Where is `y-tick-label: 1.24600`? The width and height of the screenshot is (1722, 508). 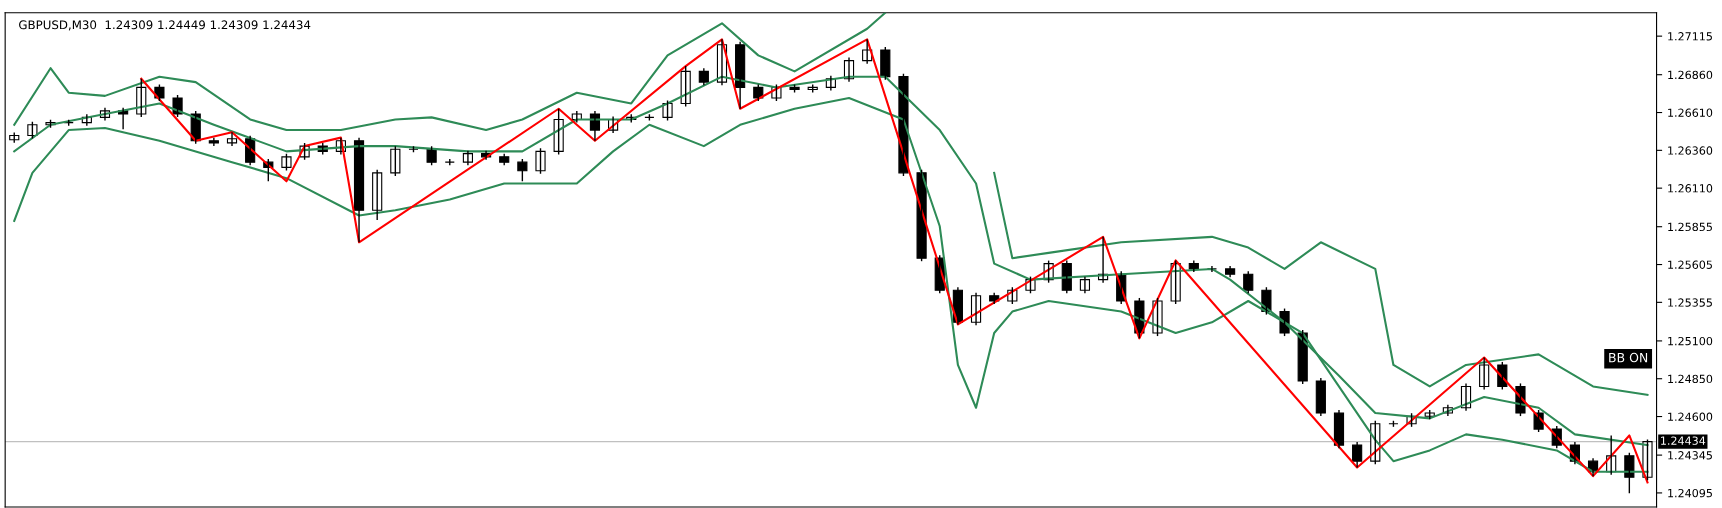
y-tick-label: 1.24600 is located at coordinates (1690, 416).